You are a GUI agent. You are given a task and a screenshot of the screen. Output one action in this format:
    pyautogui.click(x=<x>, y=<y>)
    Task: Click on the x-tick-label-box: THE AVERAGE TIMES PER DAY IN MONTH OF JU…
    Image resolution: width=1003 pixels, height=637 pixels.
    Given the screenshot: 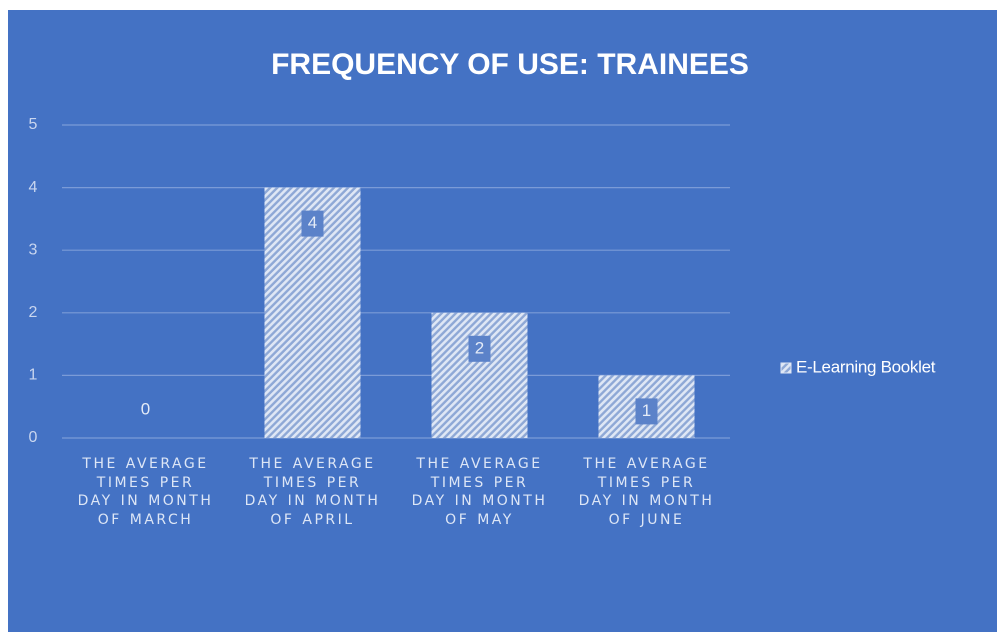 What is the action you would take?
    pyautogui.click(x=646, y=492)
    